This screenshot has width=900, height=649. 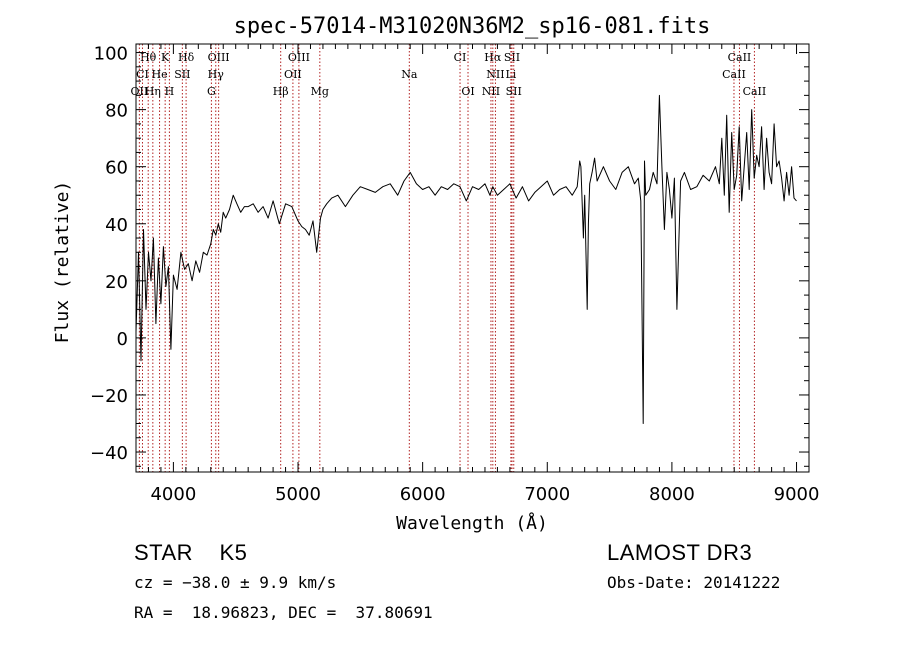 What do you see at coordinates (170, 91) in the screenshot?
I see `marker-label: H` at bounding box center [170, 91].